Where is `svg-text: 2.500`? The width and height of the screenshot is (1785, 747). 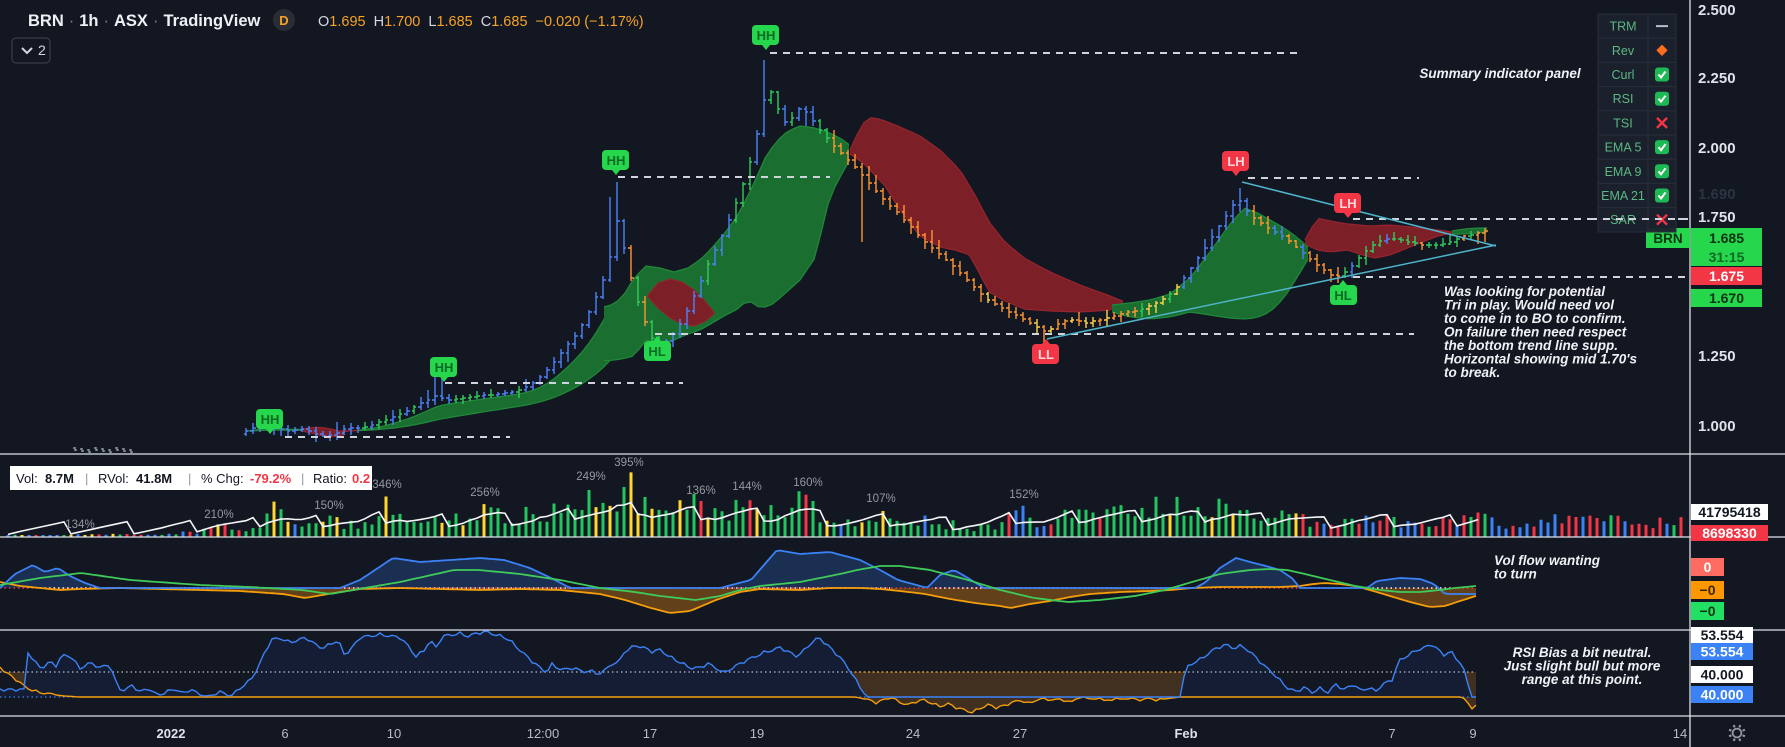
svg-text: 2.500 is located at coordinates (1717, 10).